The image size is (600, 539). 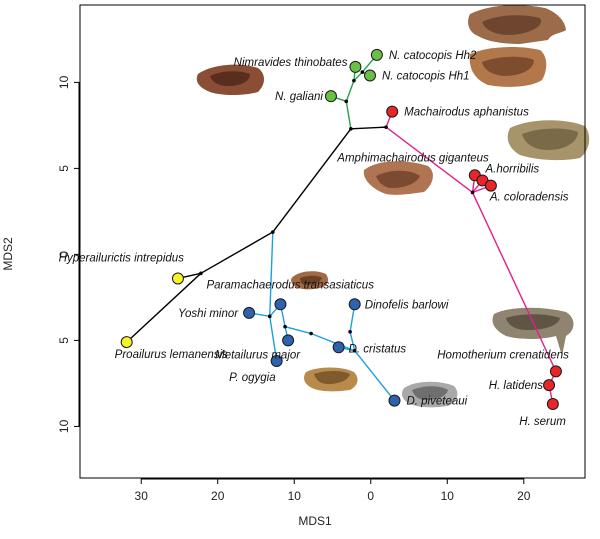 What do you see at coordinates (331, 379) in the screenshot?
I see `skull-image-ogygia` at bounding box center [331, 379].